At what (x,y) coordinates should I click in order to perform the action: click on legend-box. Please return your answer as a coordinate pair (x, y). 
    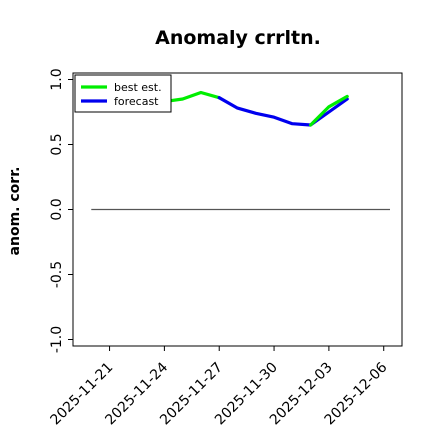
    Looking at the image, I should click on (123, 93).